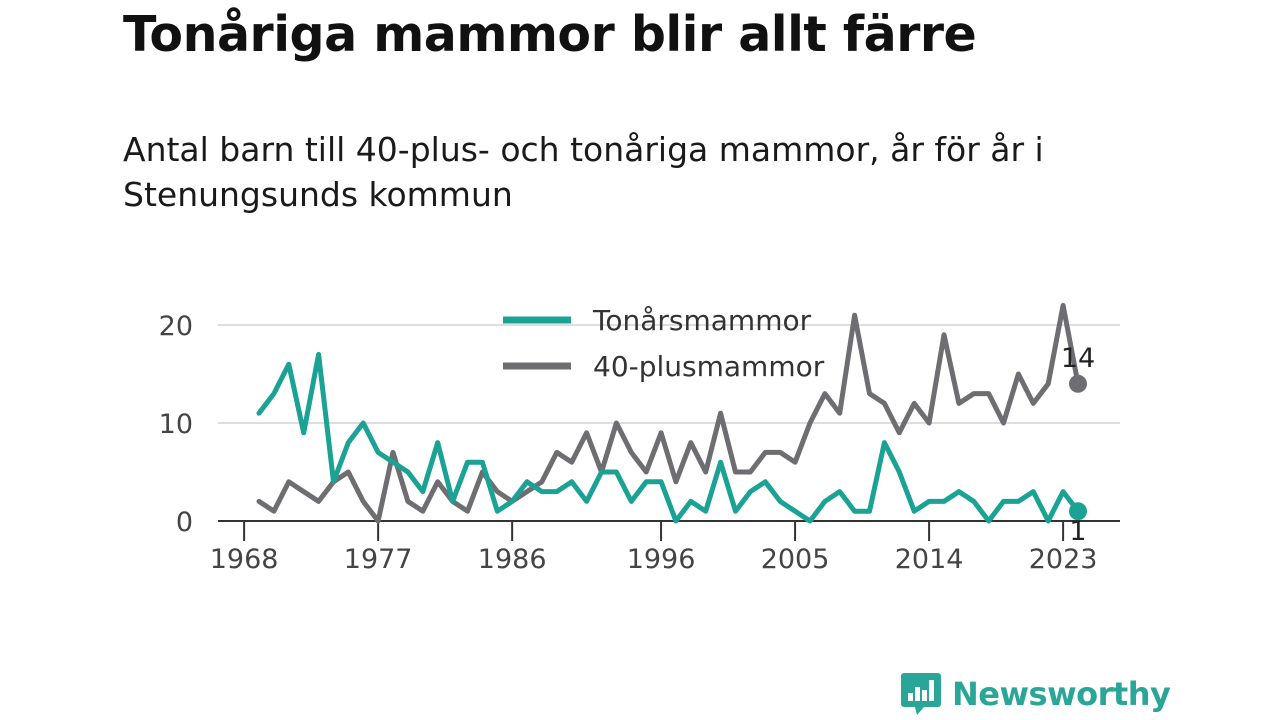 The image size is (1280, 720). What do you see at coordinates (795, 559) in the screenshot?
I see `x-tick-label: 2005` at bounding box center [795, 559].